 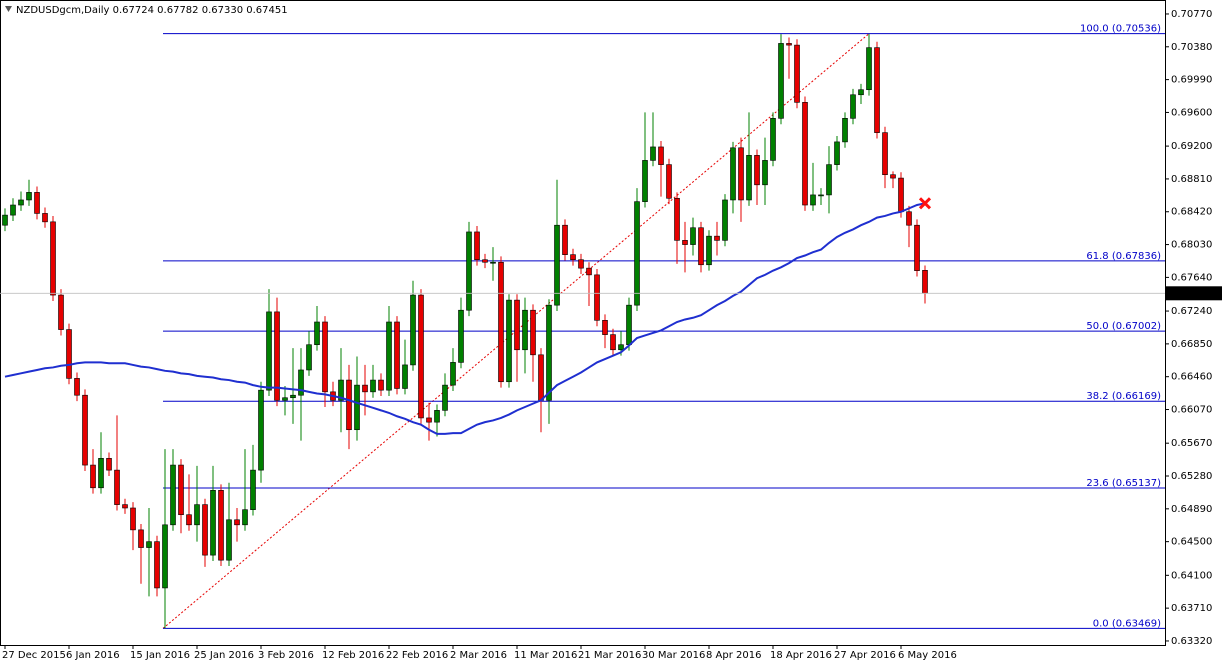 I want to click on fib-level-label: 100.0 (0.70536), so click(x=1120, y=29).